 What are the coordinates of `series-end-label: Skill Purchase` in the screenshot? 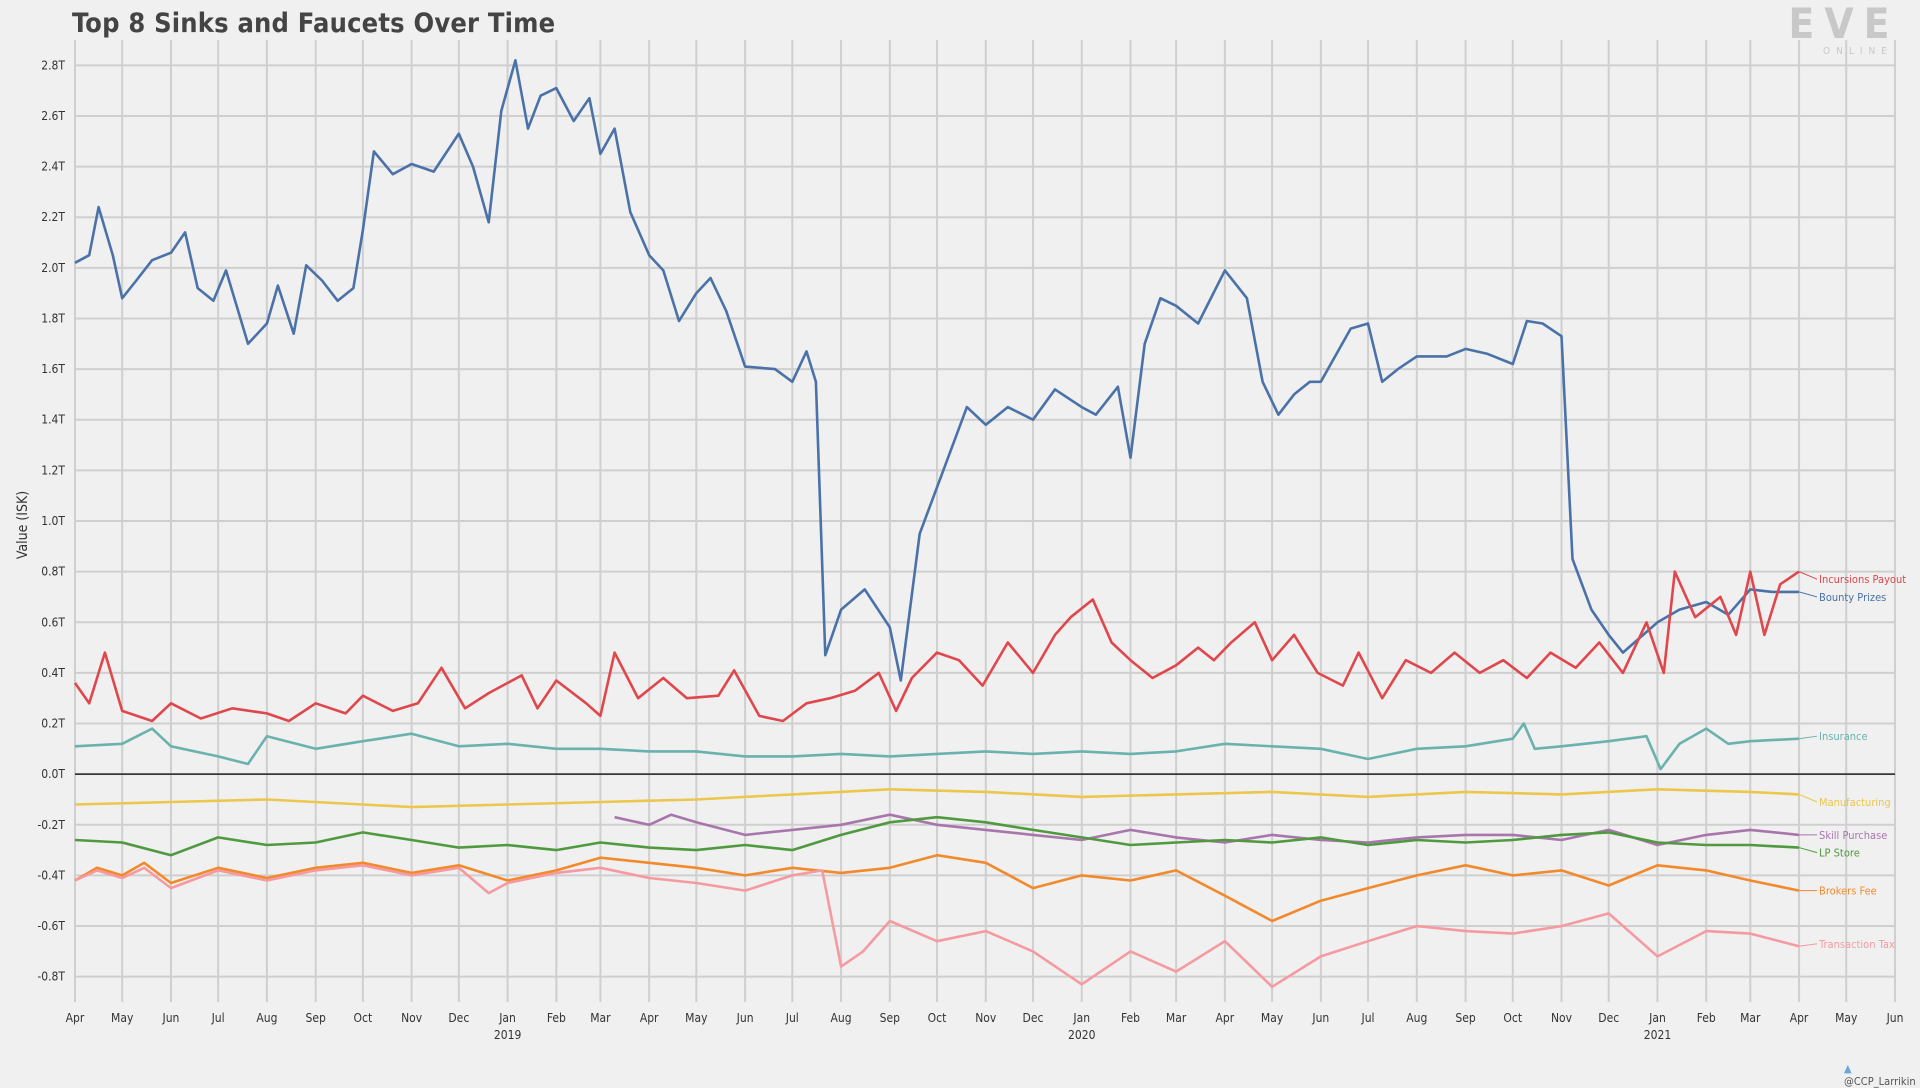 It's located at (1853, 835).